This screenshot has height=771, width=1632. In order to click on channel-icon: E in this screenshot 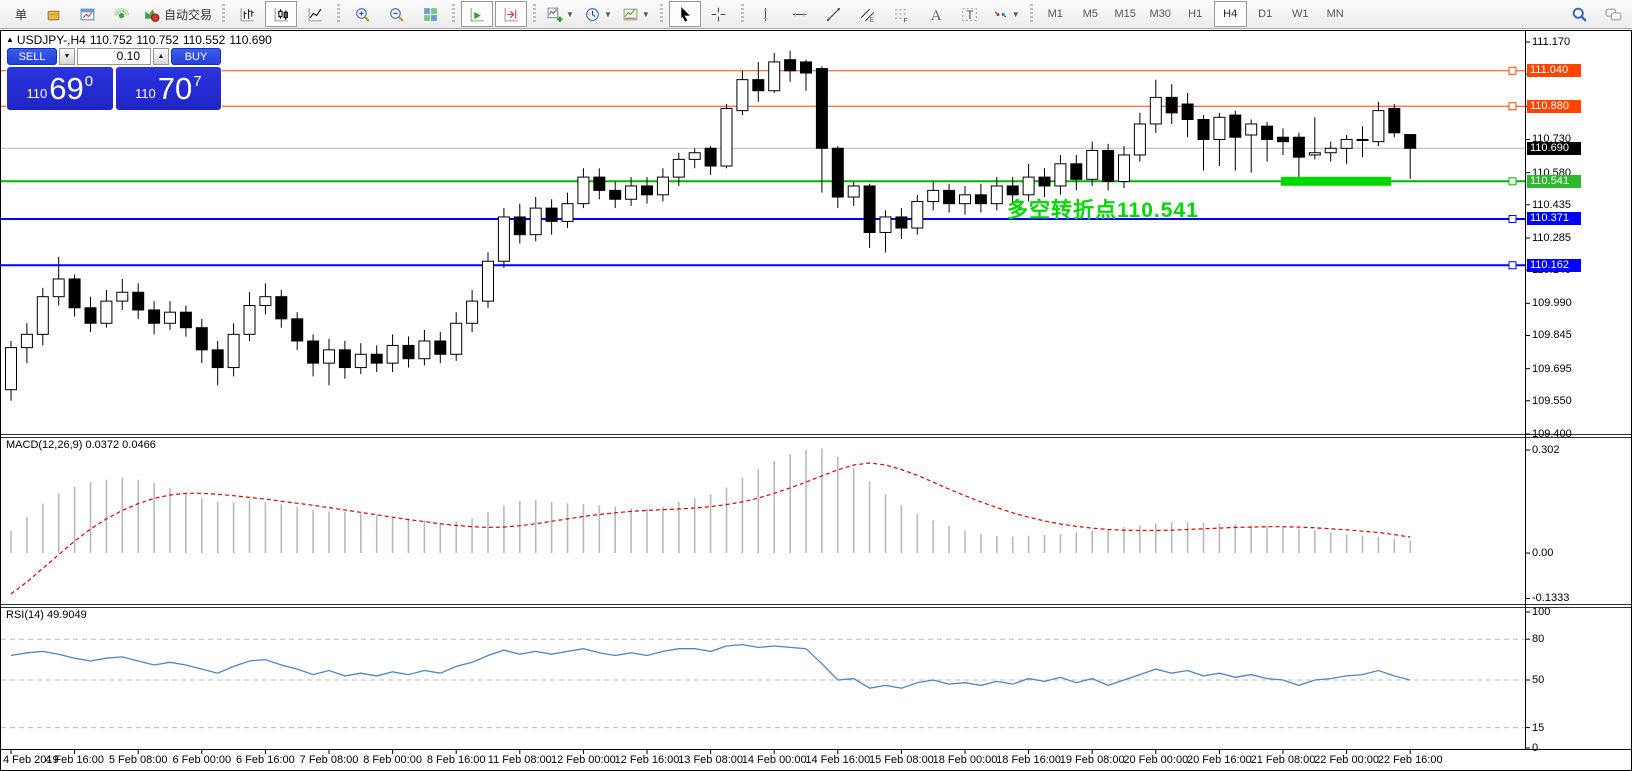, I will do `click(868, 15)`.